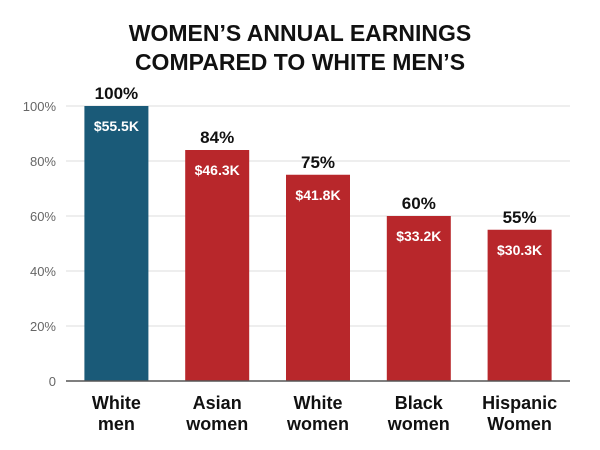  What do you see at coordinates (419, 203) in the screenshot?
I see `bar-percent-label: 60%` at bounding box center [419, 203].